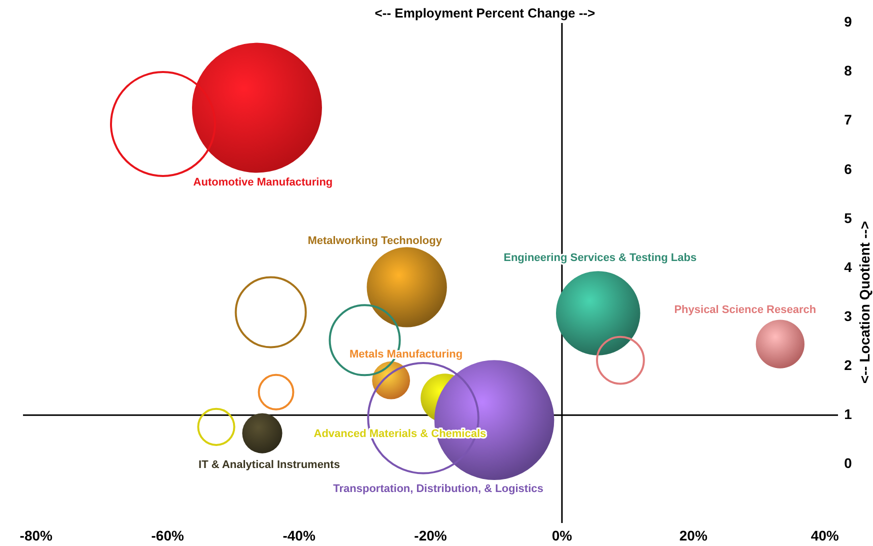 Image resolution: width=873 pixels, height=546 pixels. I want to click on y-tick-label: 0, so click(848, 462).